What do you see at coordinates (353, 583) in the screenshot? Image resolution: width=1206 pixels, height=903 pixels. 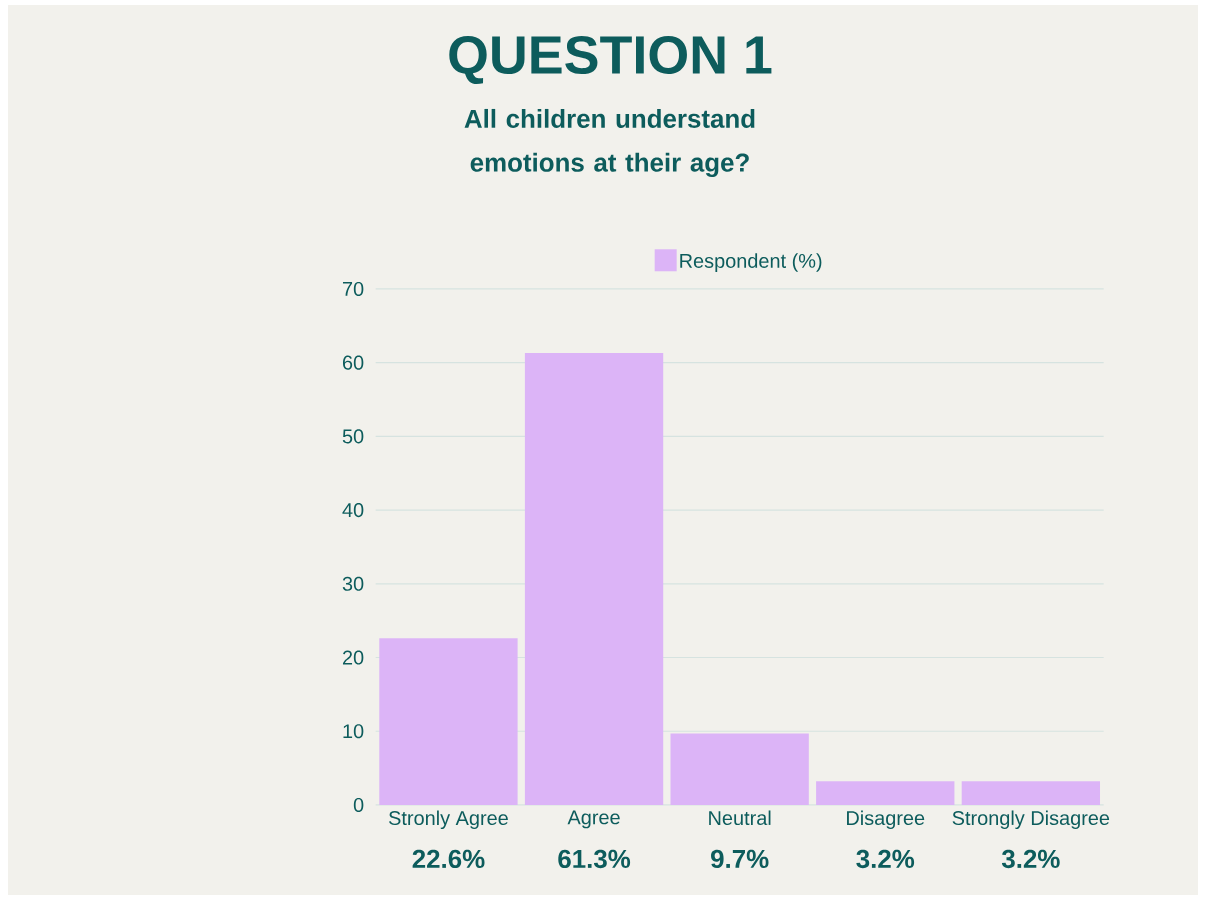 I see `y-tick-label: 30` at bounding box center [353, 583].